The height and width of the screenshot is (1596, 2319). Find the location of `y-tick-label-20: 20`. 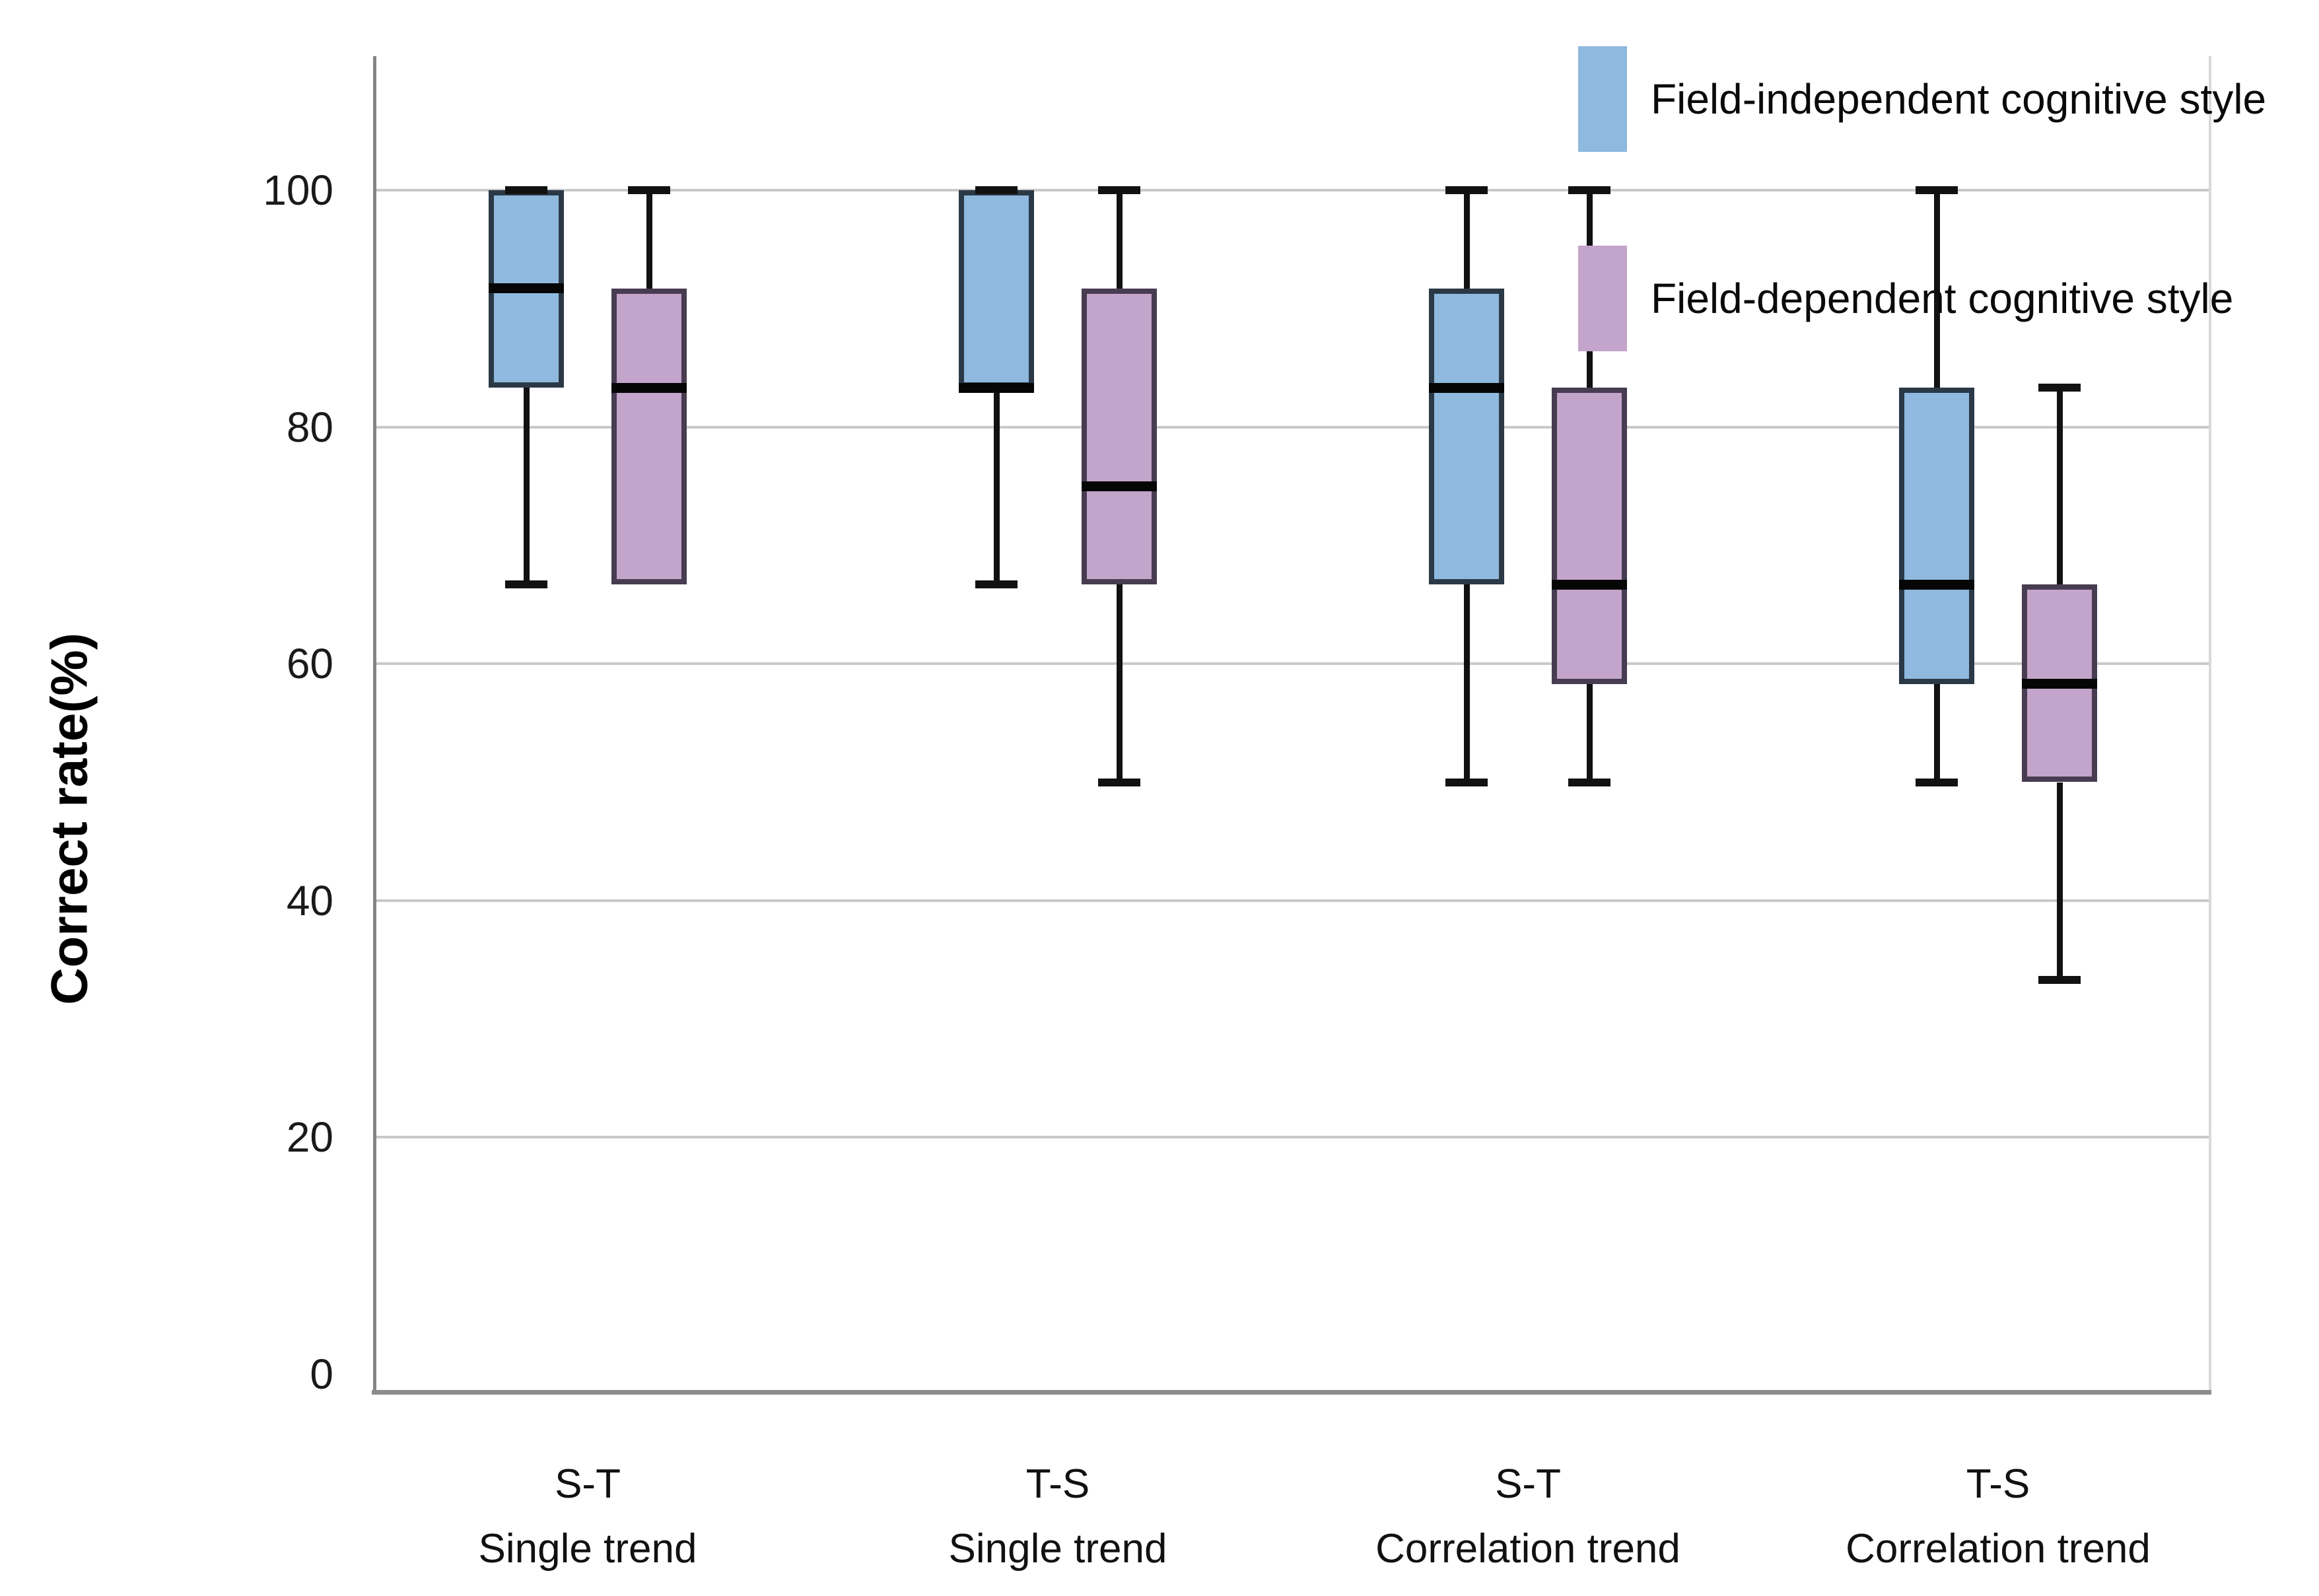

y-tick-label-20: 20 is located at coordinates (309, 1137).